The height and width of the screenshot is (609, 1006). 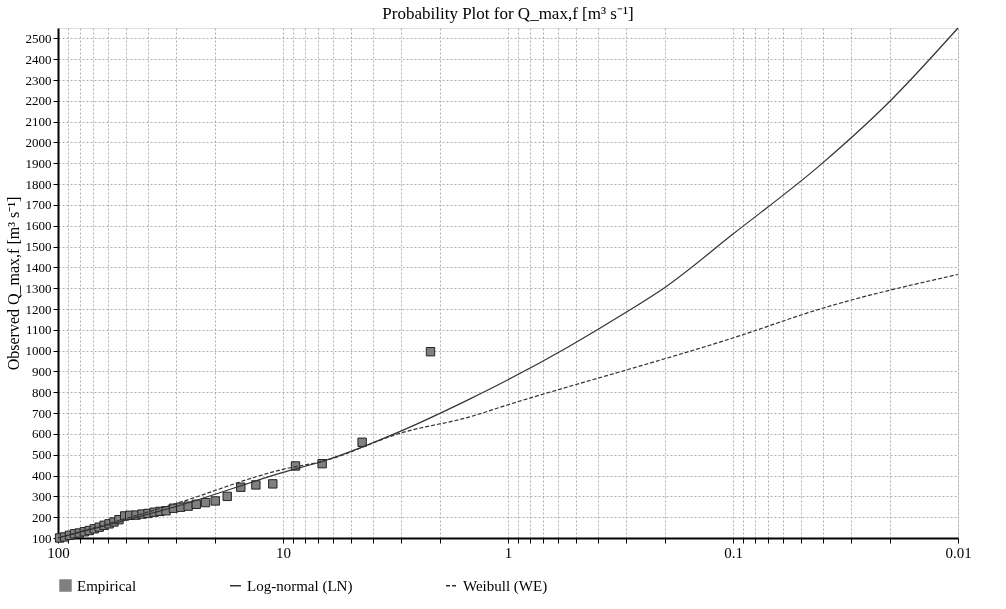 What do you see at coordinates (42, 455) in the screenshot?
I see `y-tick-label: 500` at bounding box center [42, 455].